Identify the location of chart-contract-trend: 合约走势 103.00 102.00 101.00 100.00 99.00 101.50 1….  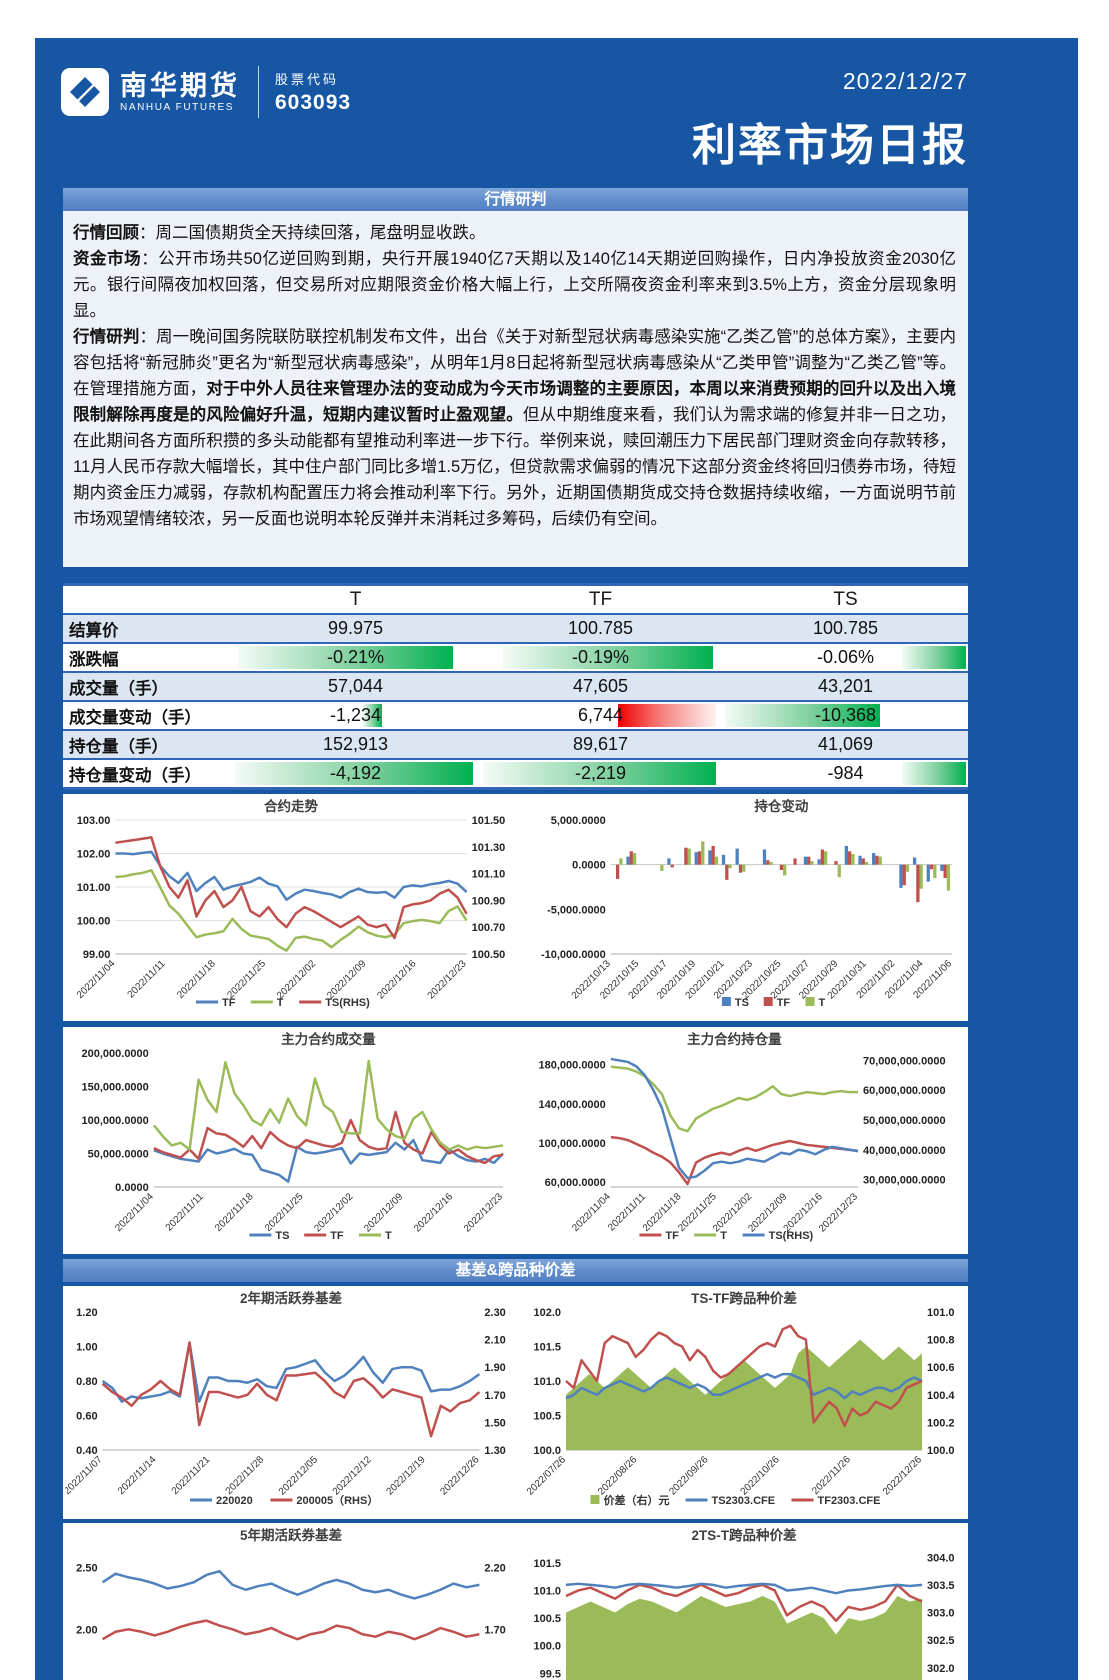
(291, 907).